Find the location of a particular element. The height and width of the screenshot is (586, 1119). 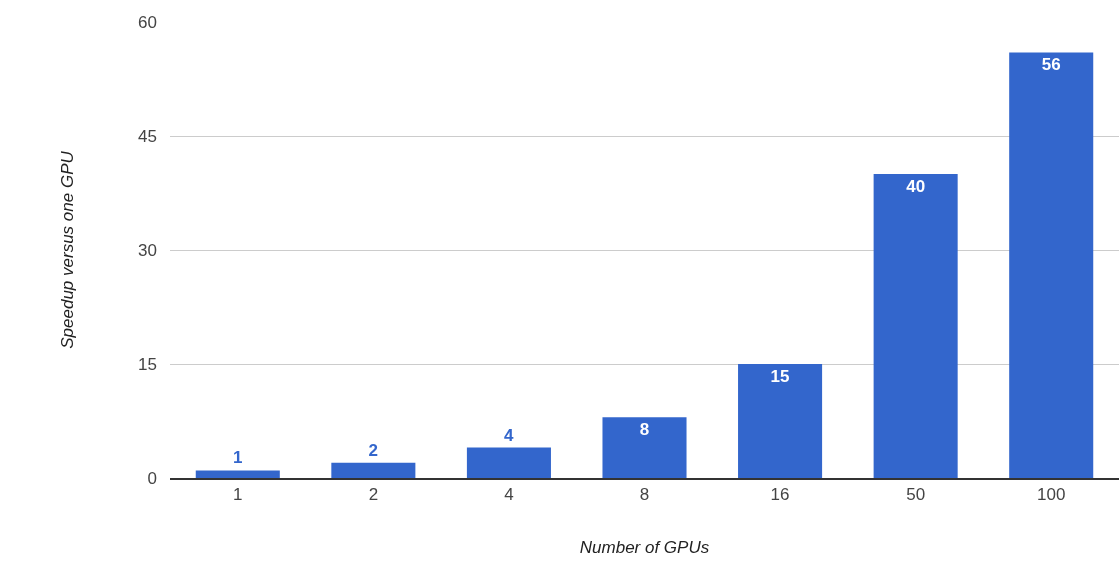

data-label: 40 is located at coordinates (916, 186).